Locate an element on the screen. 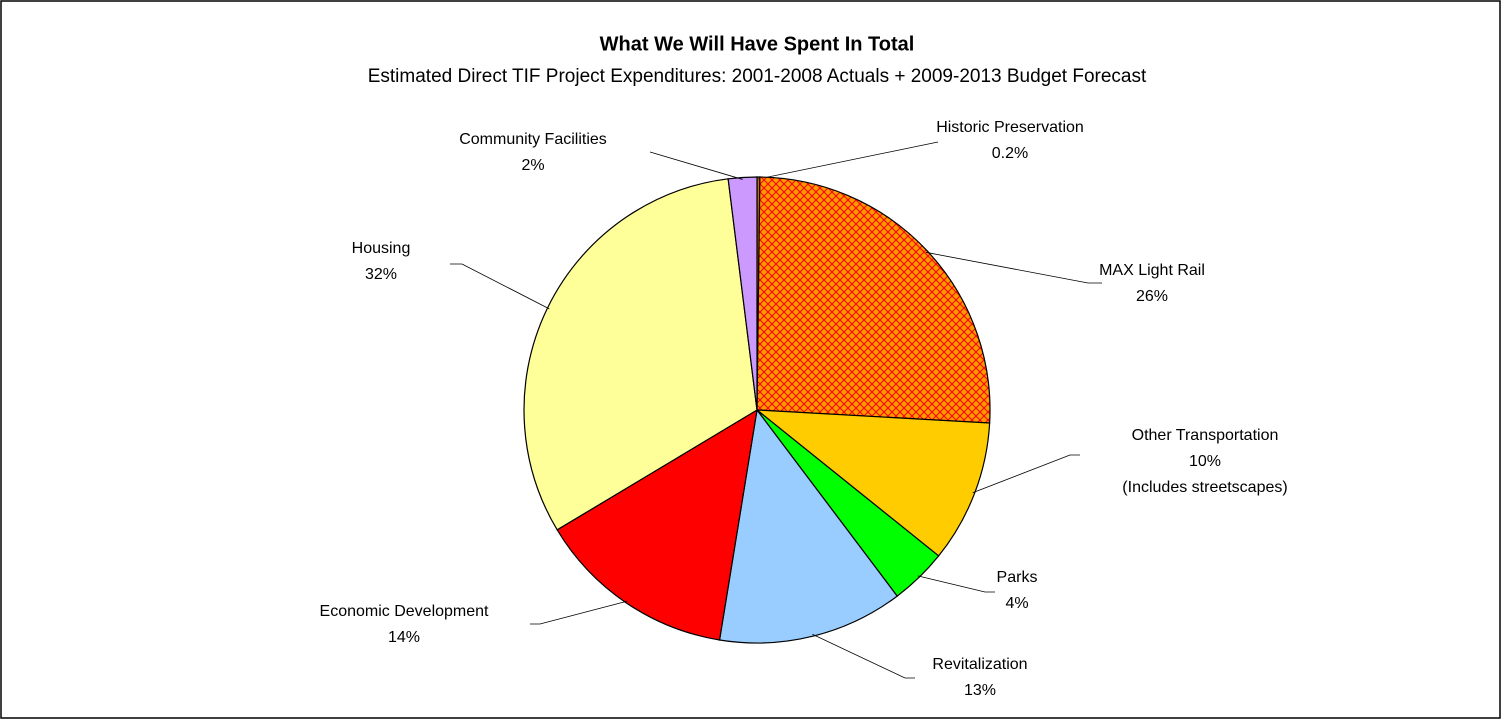  chart-title: What We Will Have Spent In Total is located at coordinates (757, 44).